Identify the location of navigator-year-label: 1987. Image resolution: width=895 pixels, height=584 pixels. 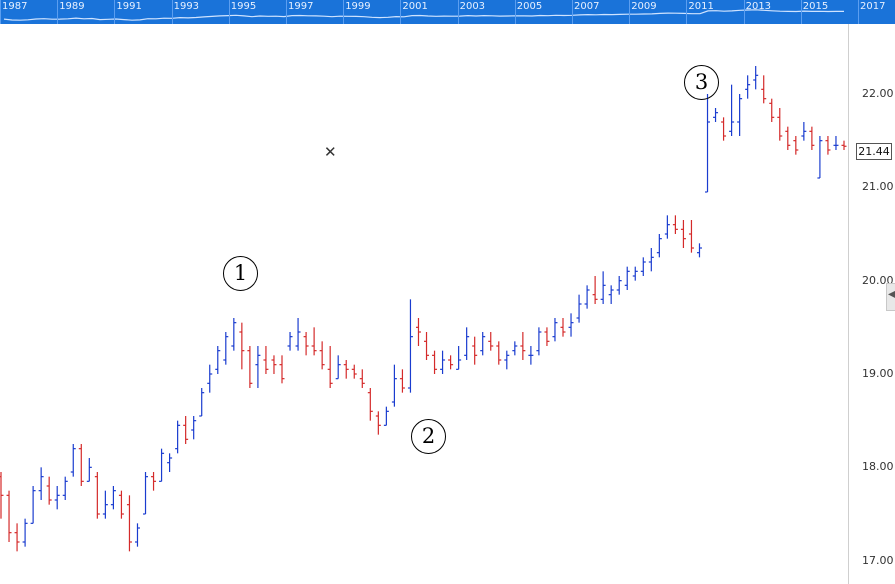
(15, 6).